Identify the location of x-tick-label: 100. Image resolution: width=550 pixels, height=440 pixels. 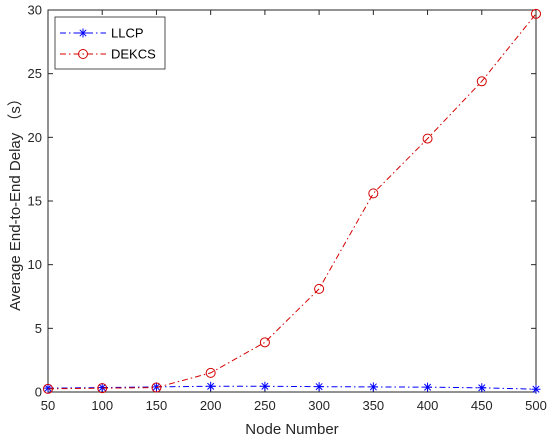
(102, 405).